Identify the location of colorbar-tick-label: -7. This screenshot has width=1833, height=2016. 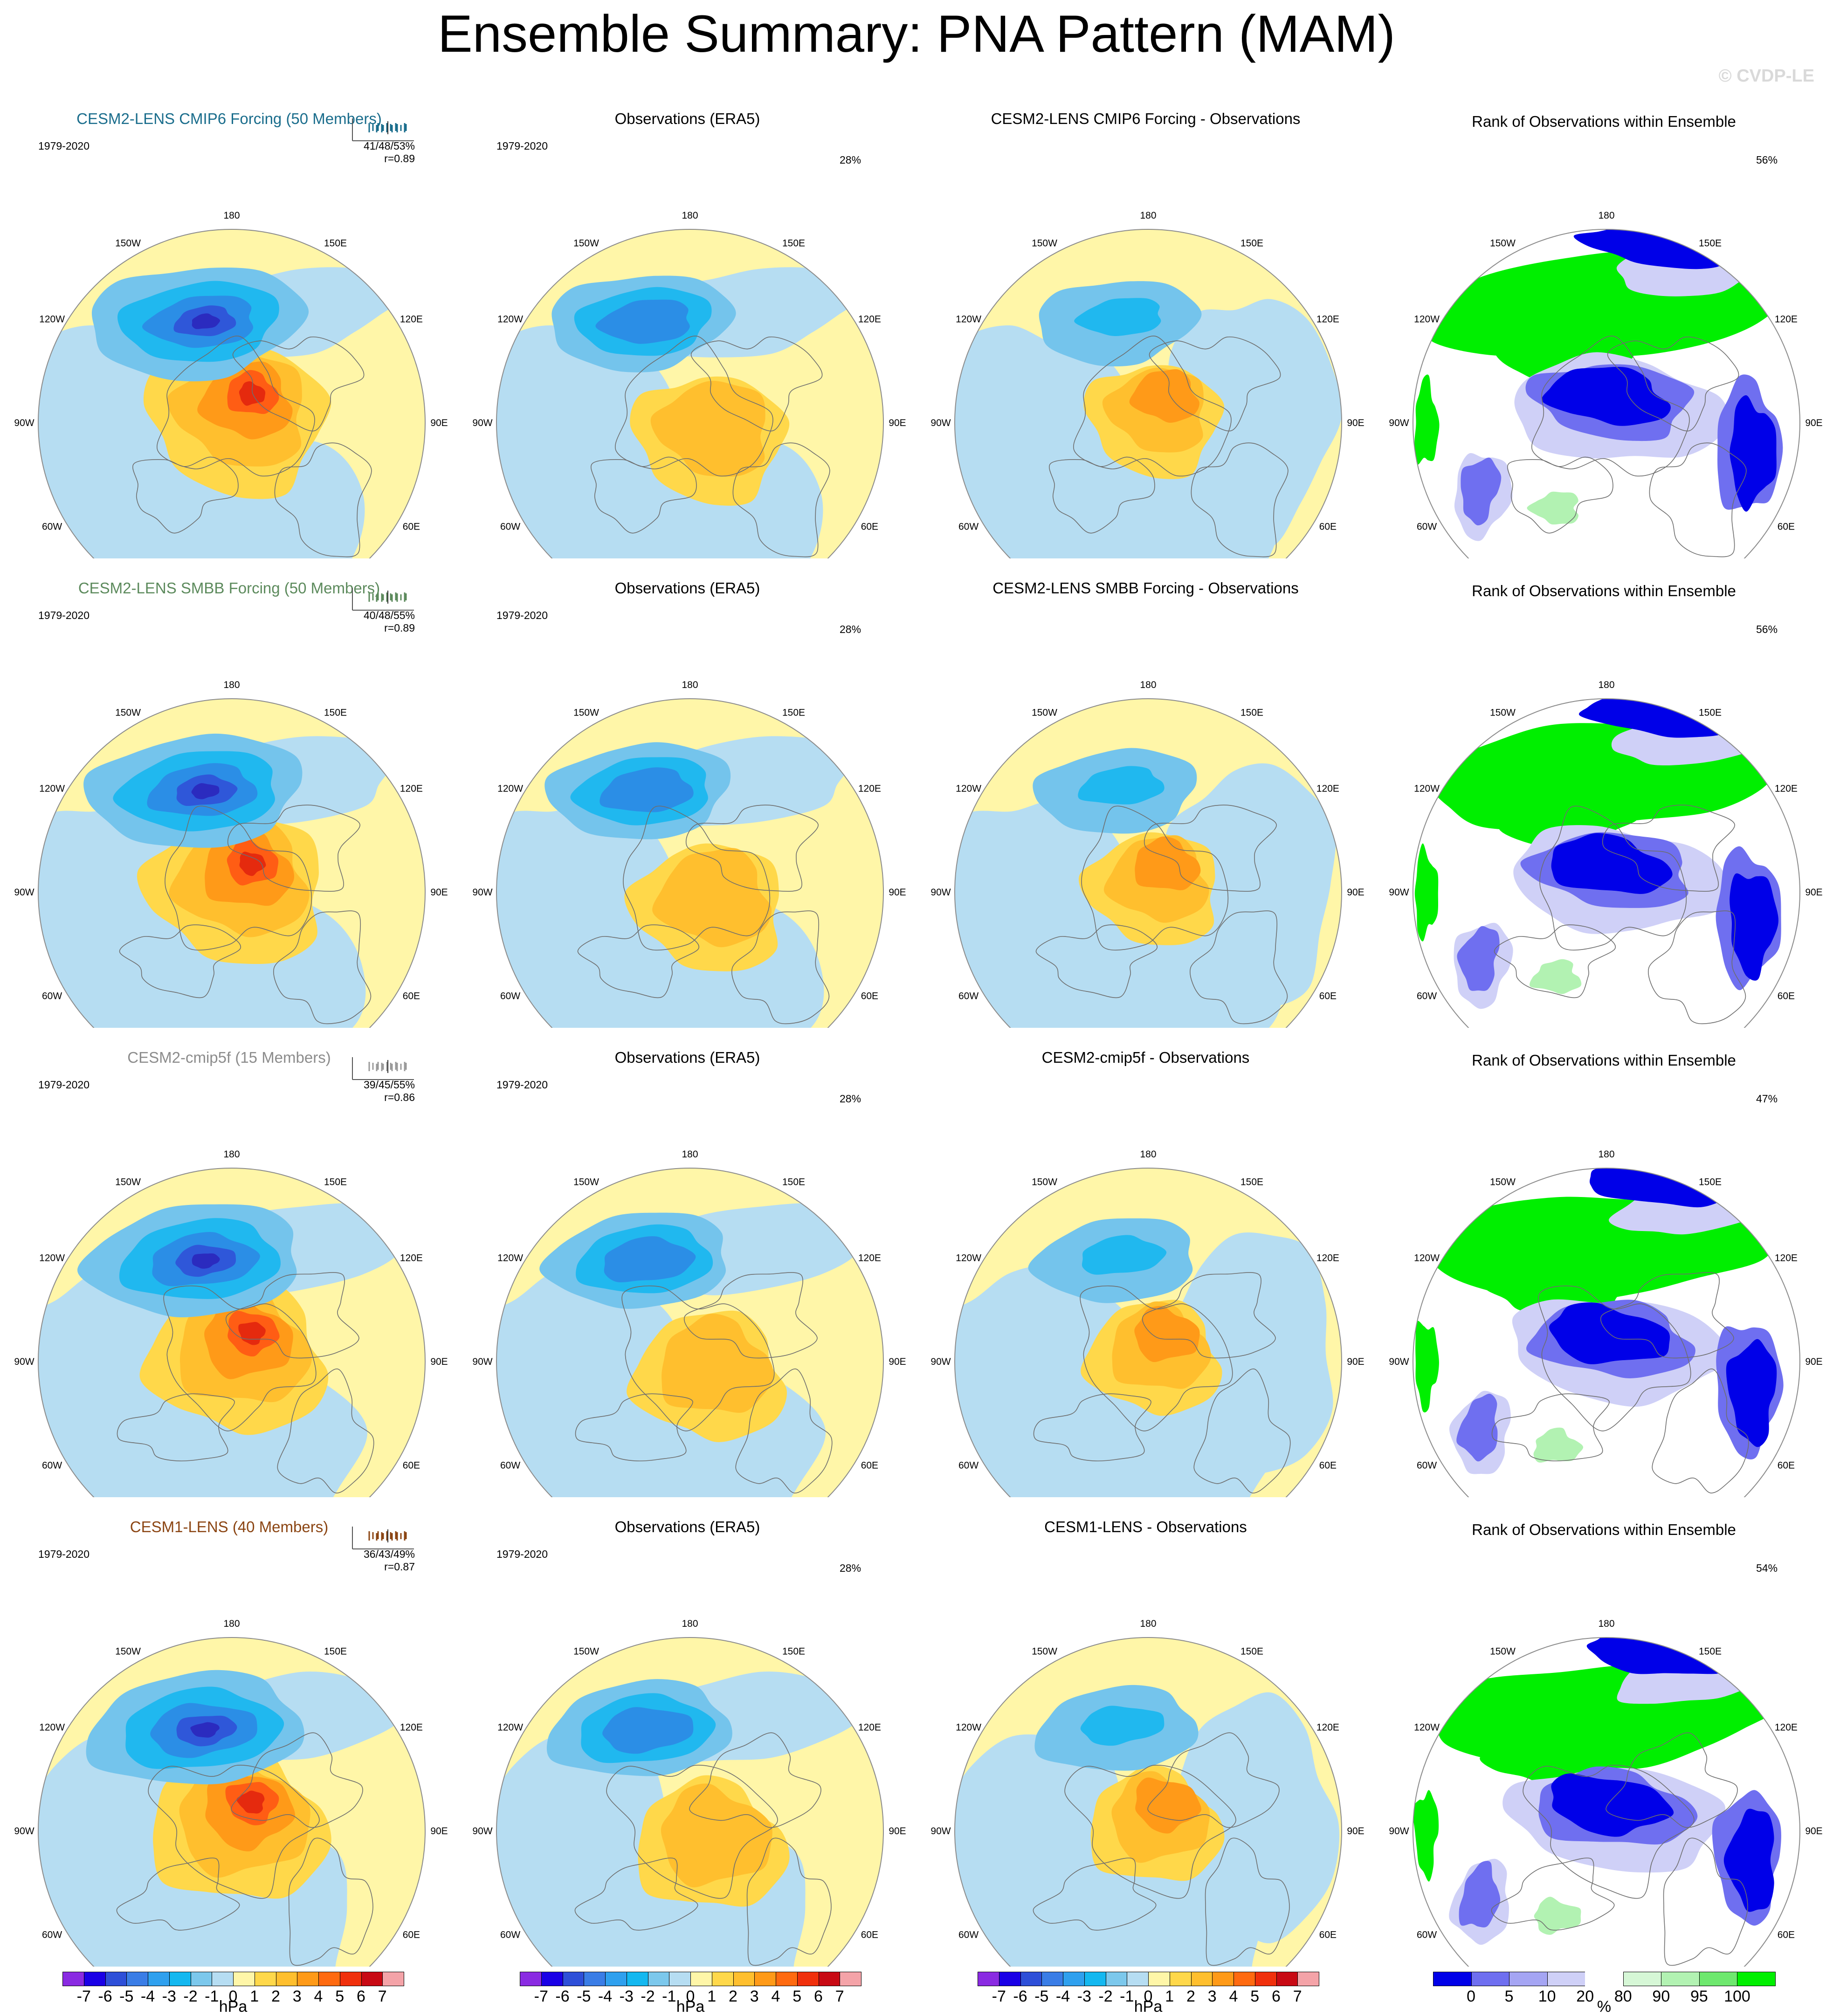
(999, 1996).